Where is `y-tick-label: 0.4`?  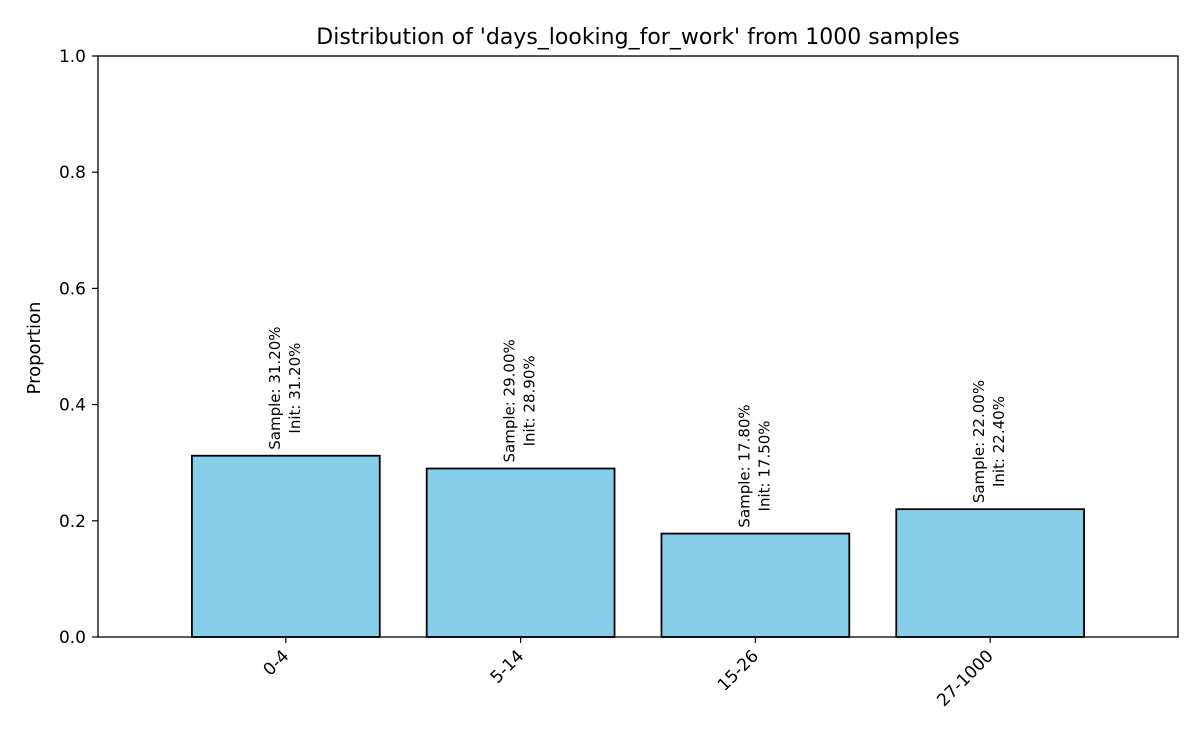 y-tick-label: 0.4 is located at coordinates (72, 406).